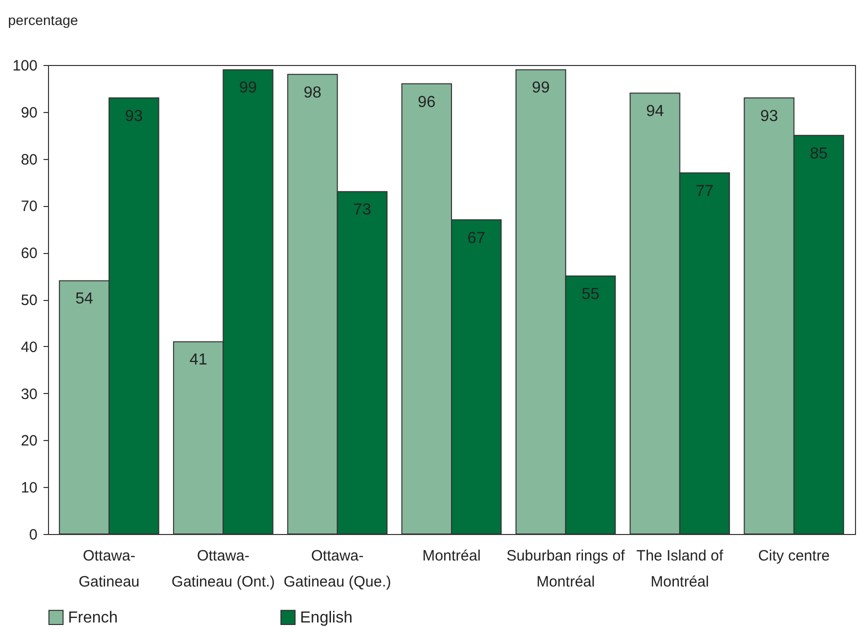  What do you see at coordinates (29, 441) in the screenshot?
I see `y-tick-label: 20` at bounding box center [29, 441].